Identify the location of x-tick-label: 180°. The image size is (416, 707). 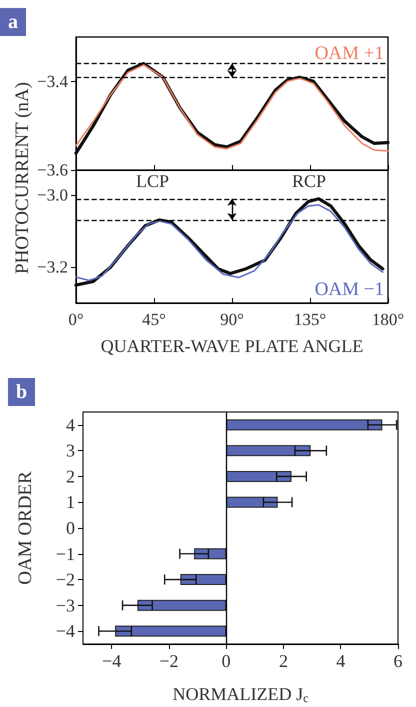
(388, 319).